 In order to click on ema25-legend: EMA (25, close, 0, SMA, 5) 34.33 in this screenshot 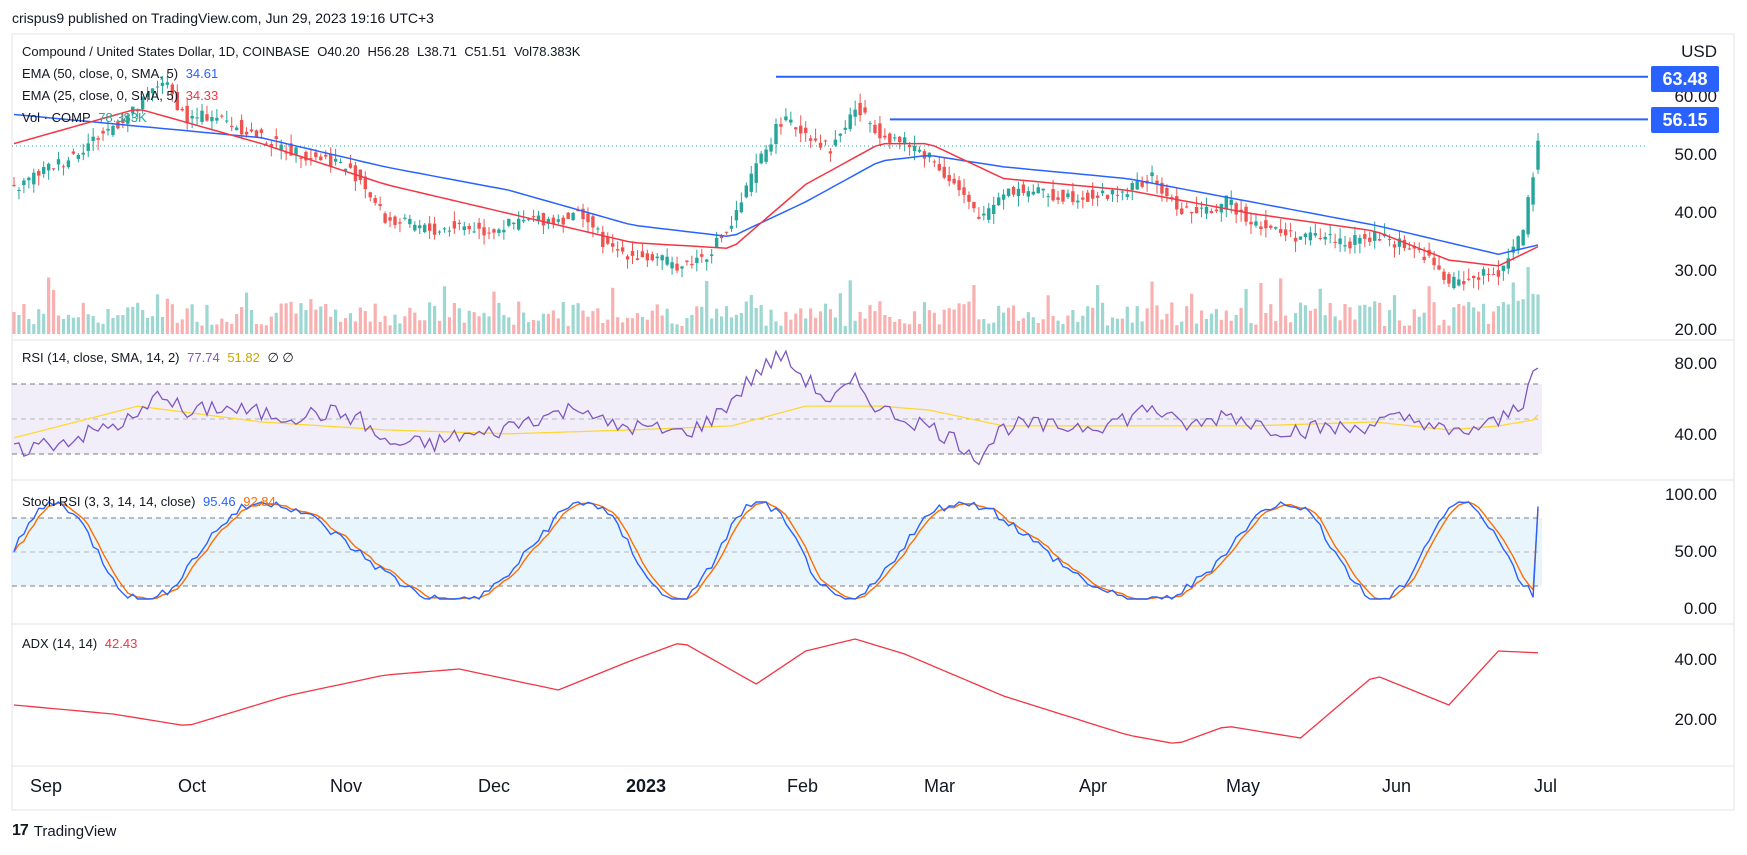, I will do `click(122, 95)`.